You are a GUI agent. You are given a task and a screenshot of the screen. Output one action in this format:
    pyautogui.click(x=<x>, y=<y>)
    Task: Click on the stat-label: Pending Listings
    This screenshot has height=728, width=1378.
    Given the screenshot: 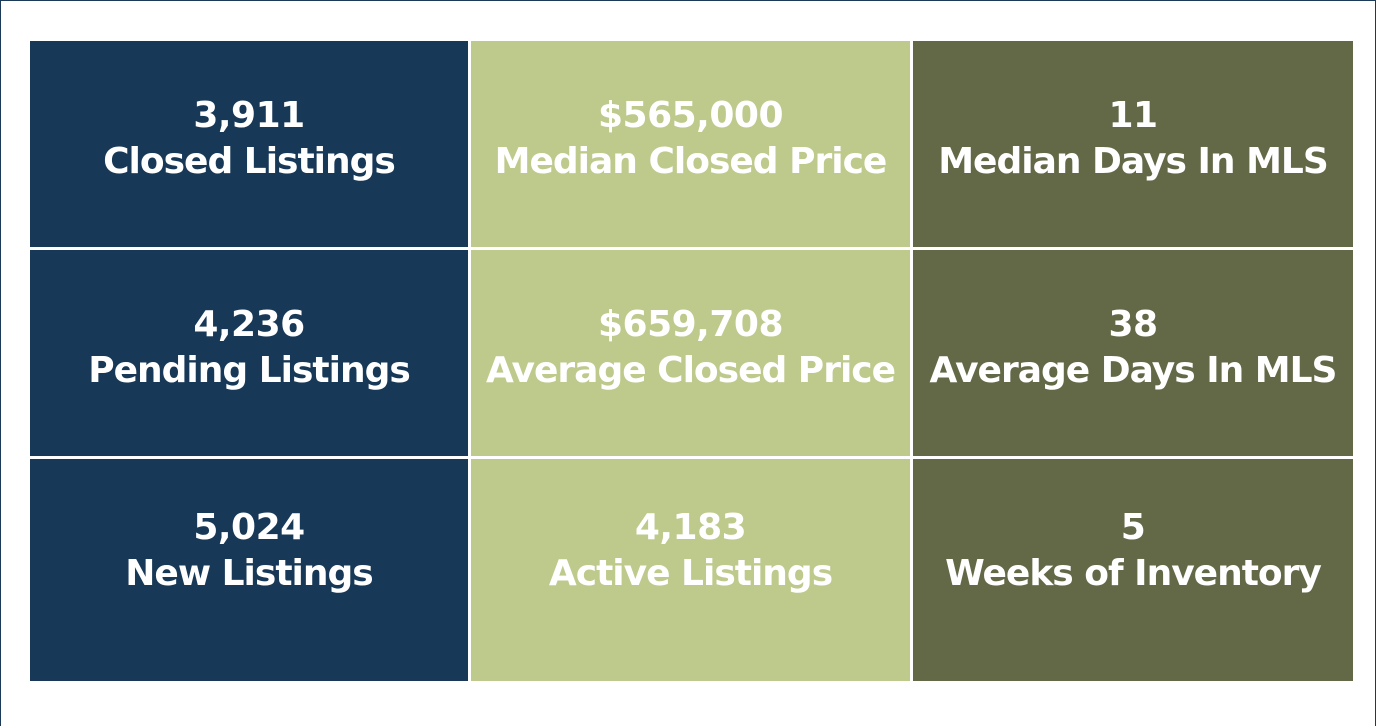 What is the action you would take?
    pyautogui.click(x=249, y=370)
    